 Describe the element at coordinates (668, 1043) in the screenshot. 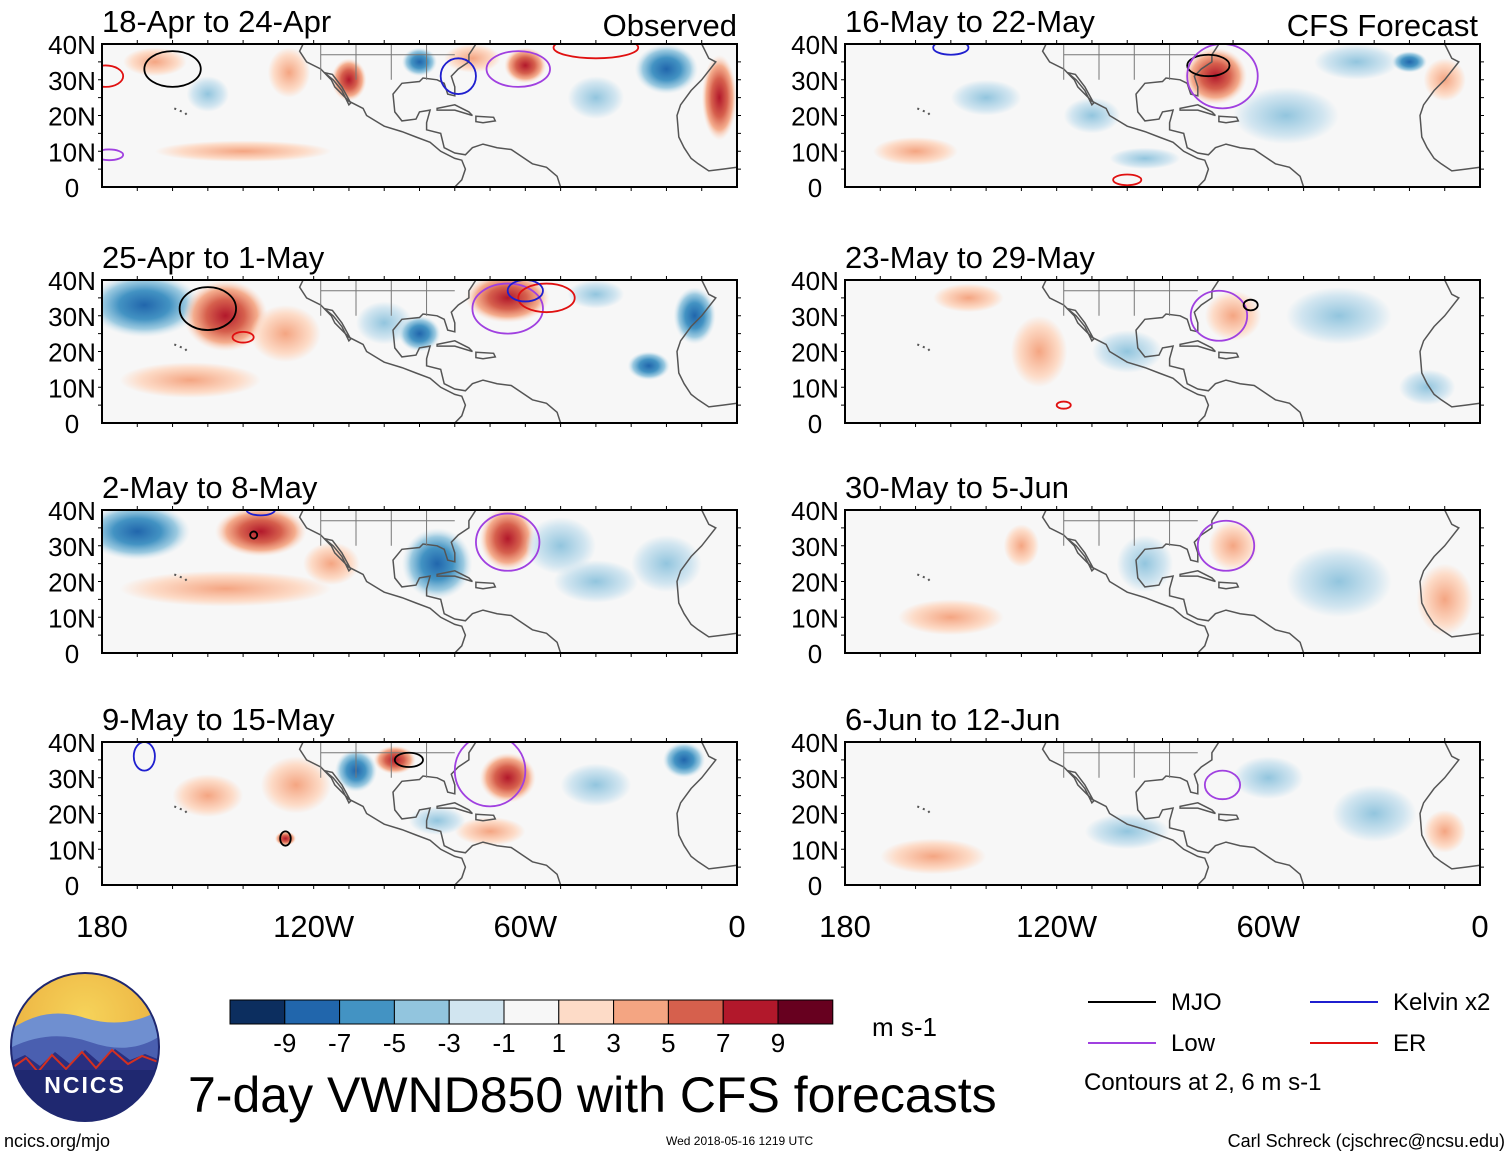

I see `colorbar-tick-label: 5` at that location.